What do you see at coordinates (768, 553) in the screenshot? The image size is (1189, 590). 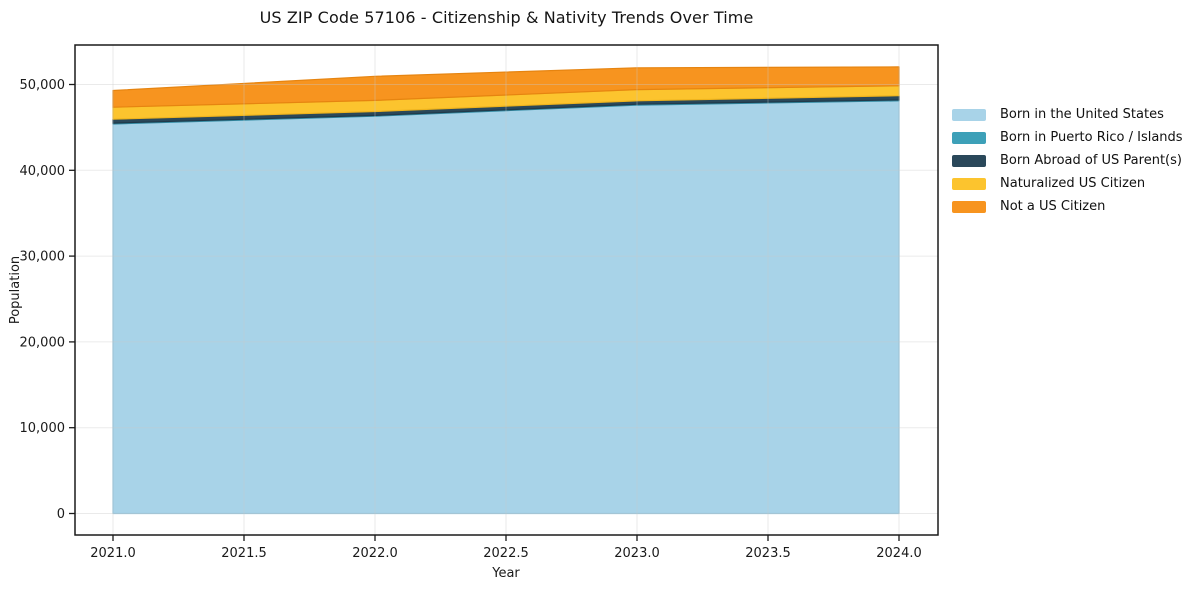 I see `x-axis-tick-label: 2023.5` at bounding box center [768, 553].